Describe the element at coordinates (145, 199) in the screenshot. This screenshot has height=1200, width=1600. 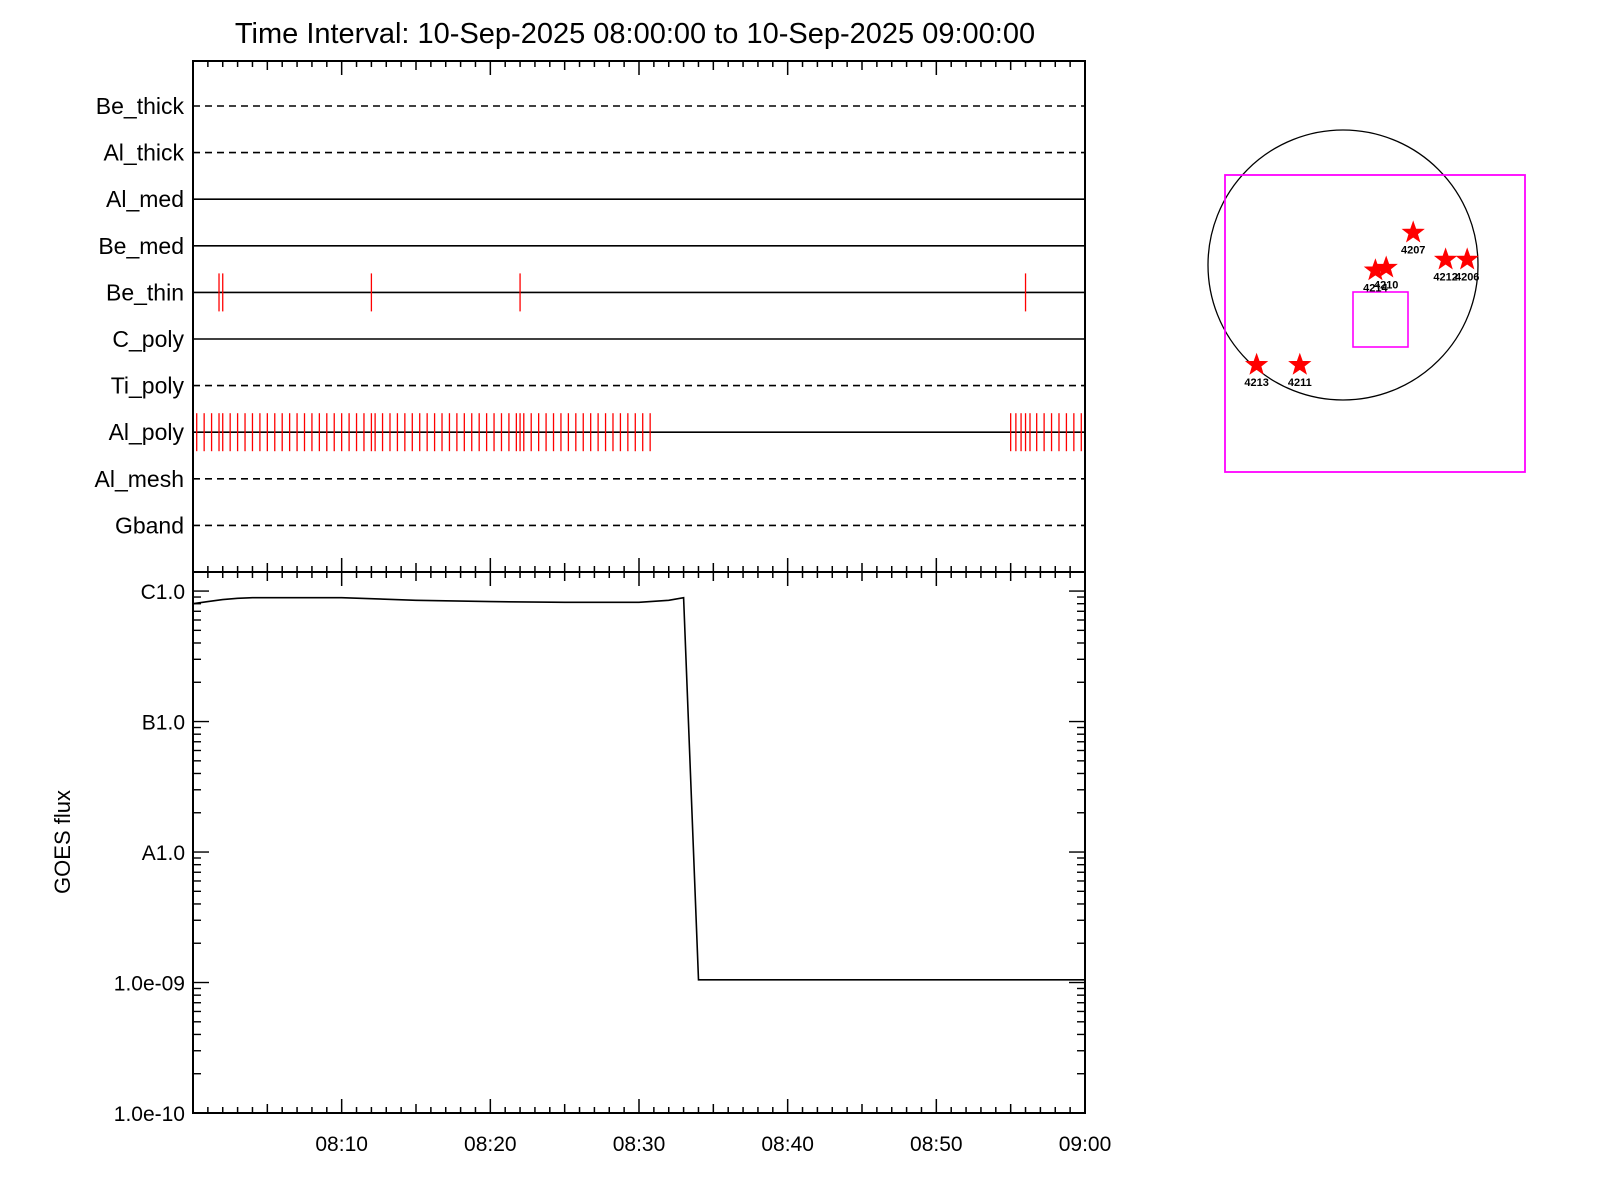
I see `filter-label: Al_med` at that location.